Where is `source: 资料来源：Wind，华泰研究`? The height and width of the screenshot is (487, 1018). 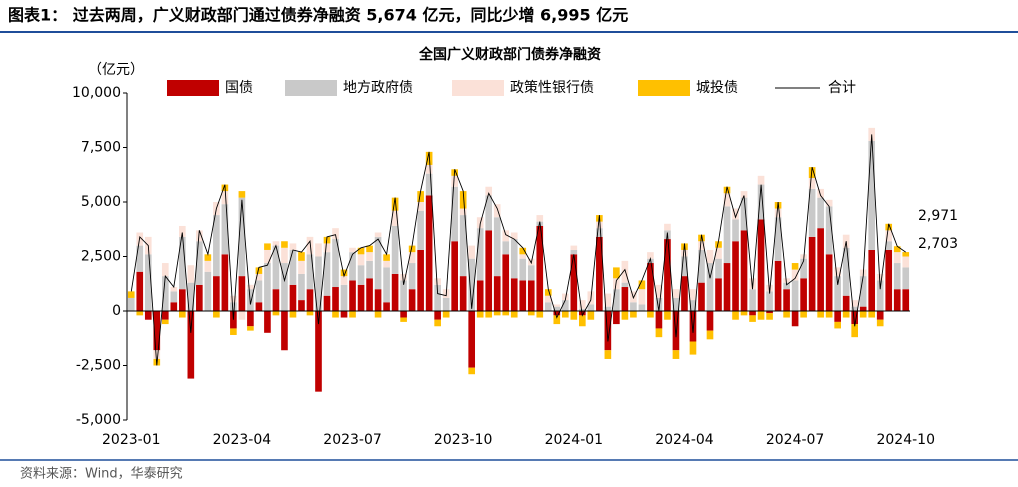 source: 资料来源：Wind，华泰研究 is located at coordinates (101, 474).